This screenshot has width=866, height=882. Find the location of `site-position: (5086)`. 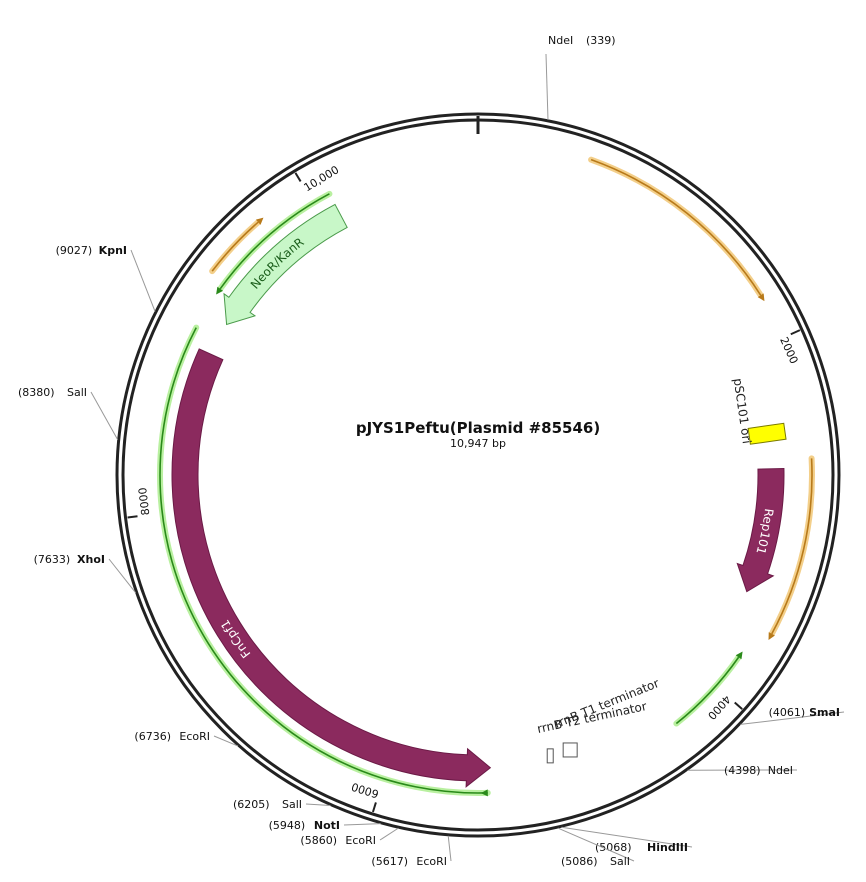

site-position: (5086) is located at coordinates (579, 861).